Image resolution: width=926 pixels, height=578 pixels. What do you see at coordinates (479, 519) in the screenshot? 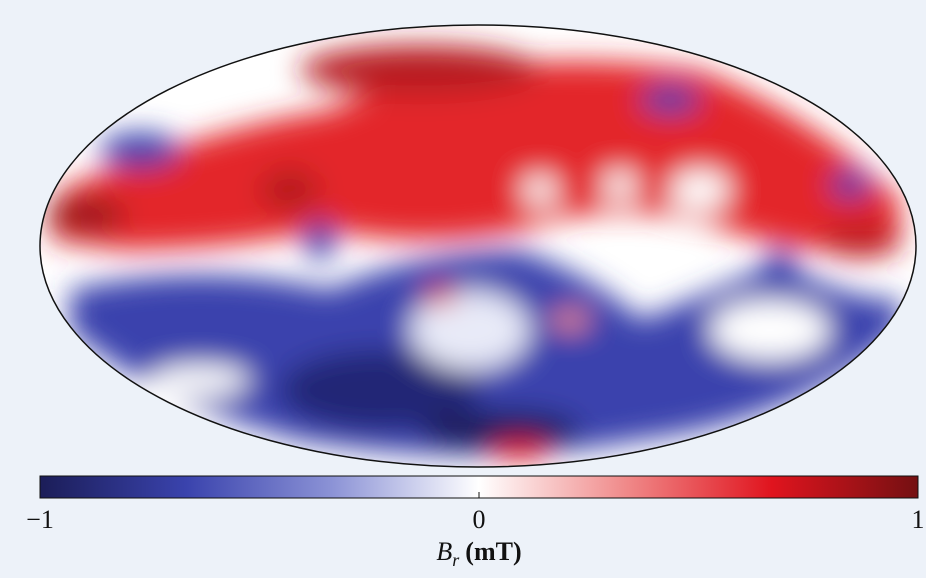
I see `colorbar-tick-label: 0` at bounding box center [479, 519].